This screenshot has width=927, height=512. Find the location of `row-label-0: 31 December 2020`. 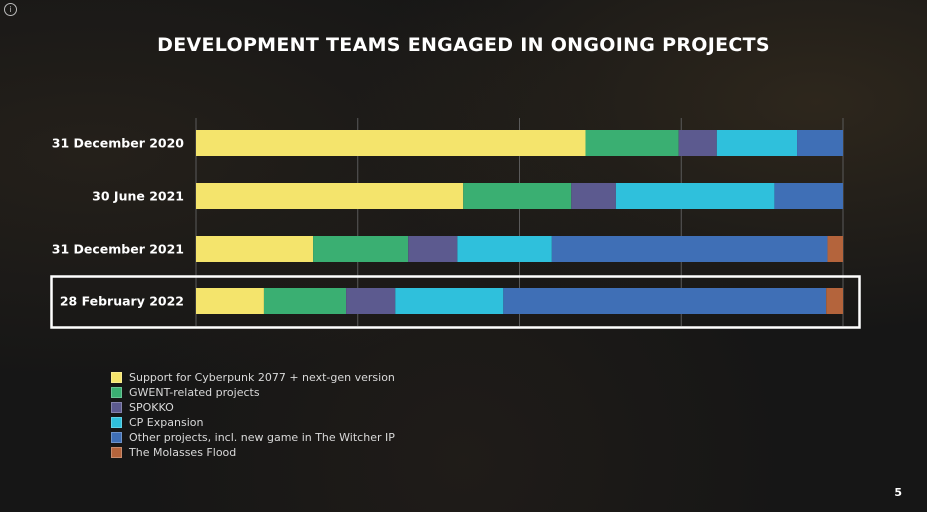

row-label-0: 31 December 2020 is located at coordinates (118, 143).